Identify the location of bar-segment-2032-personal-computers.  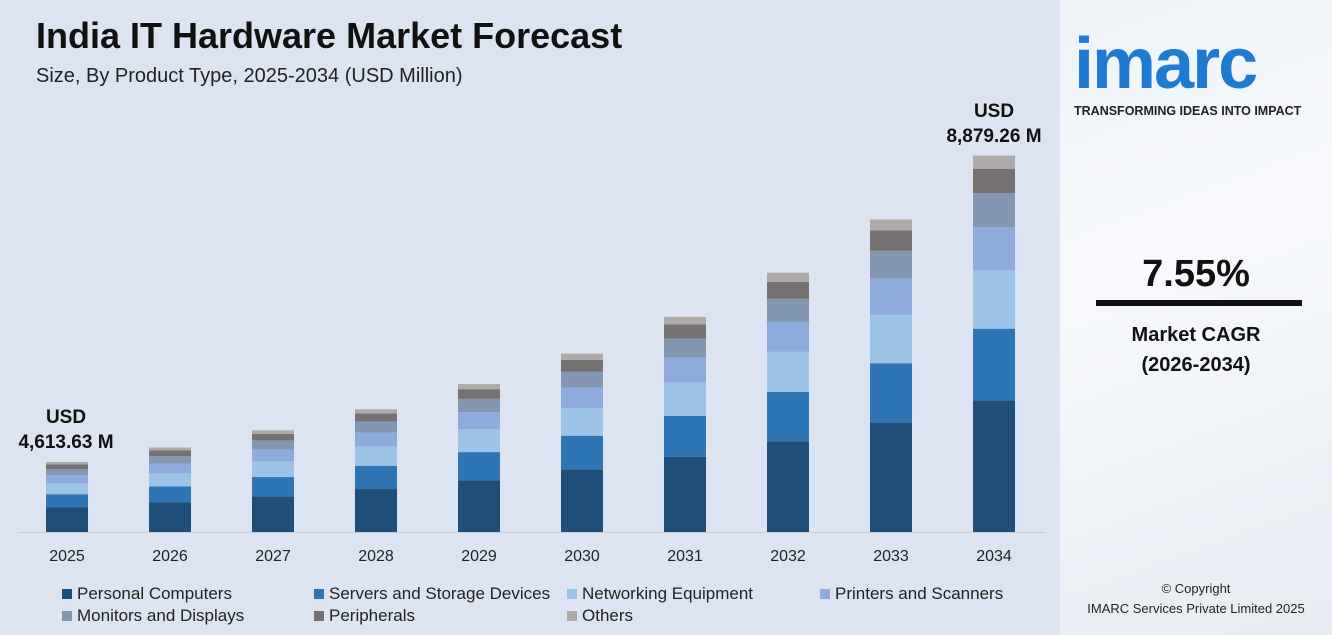
(788, 486).